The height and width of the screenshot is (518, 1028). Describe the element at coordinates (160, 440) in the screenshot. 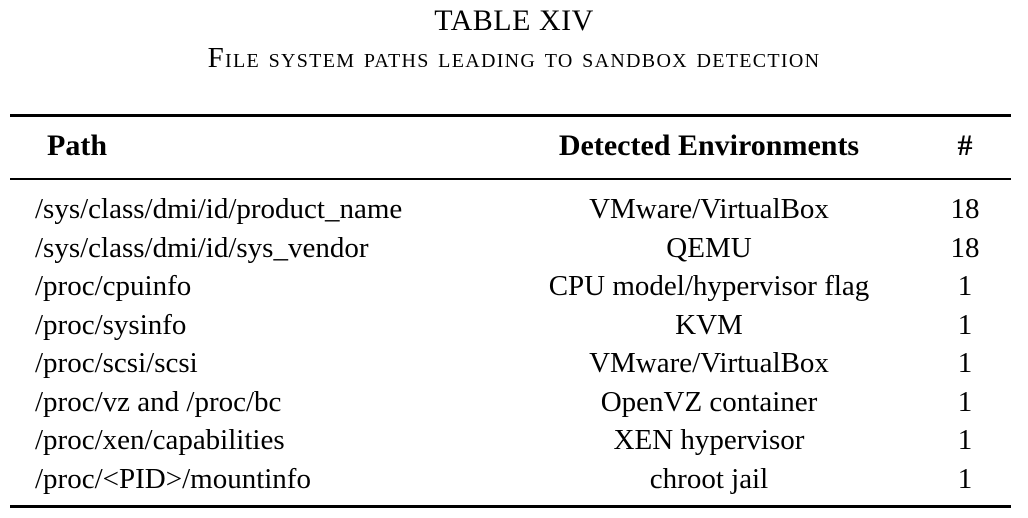

I see `path-cell: /proc/xen/capabilities` at that location.